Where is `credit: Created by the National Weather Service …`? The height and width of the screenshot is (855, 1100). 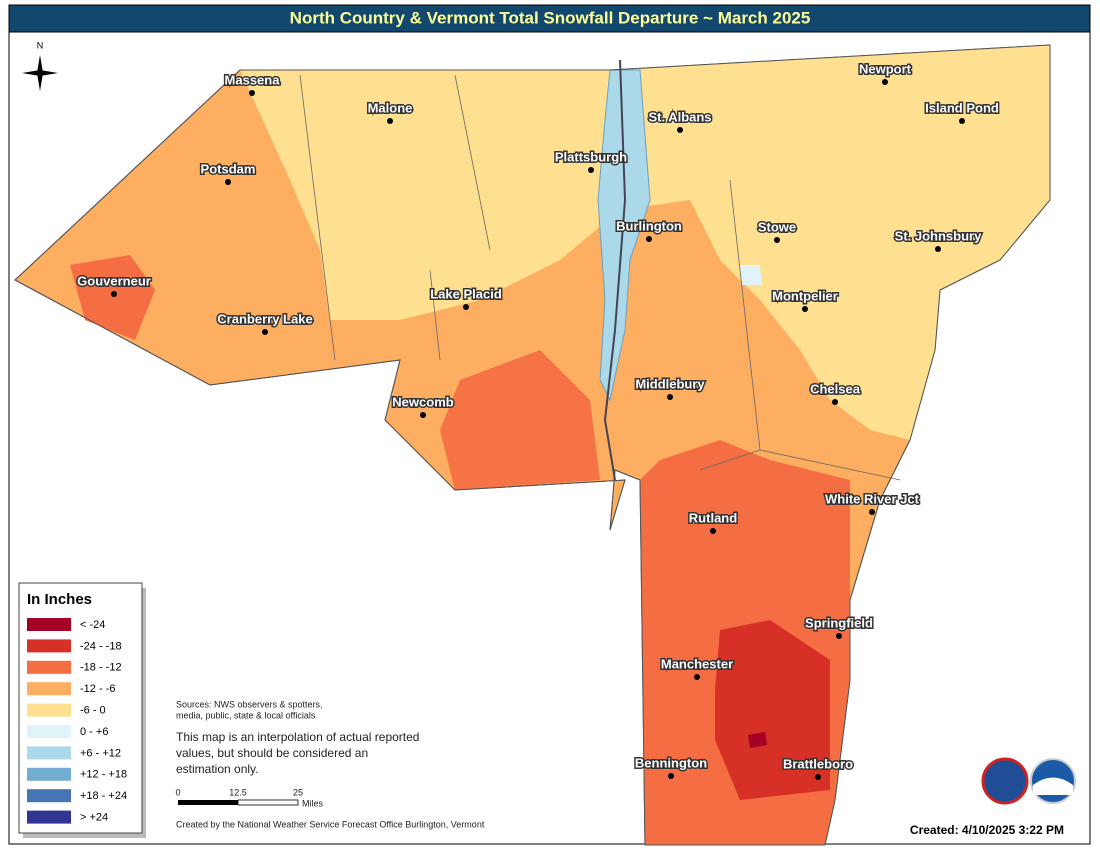
credit: Created by the National Weather Service … is located at coordinates (330, 824).